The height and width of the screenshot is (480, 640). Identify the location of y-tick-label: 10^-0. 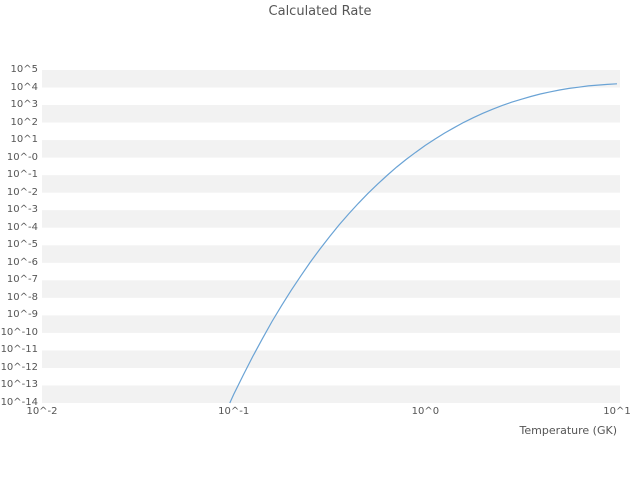
(22, 157).